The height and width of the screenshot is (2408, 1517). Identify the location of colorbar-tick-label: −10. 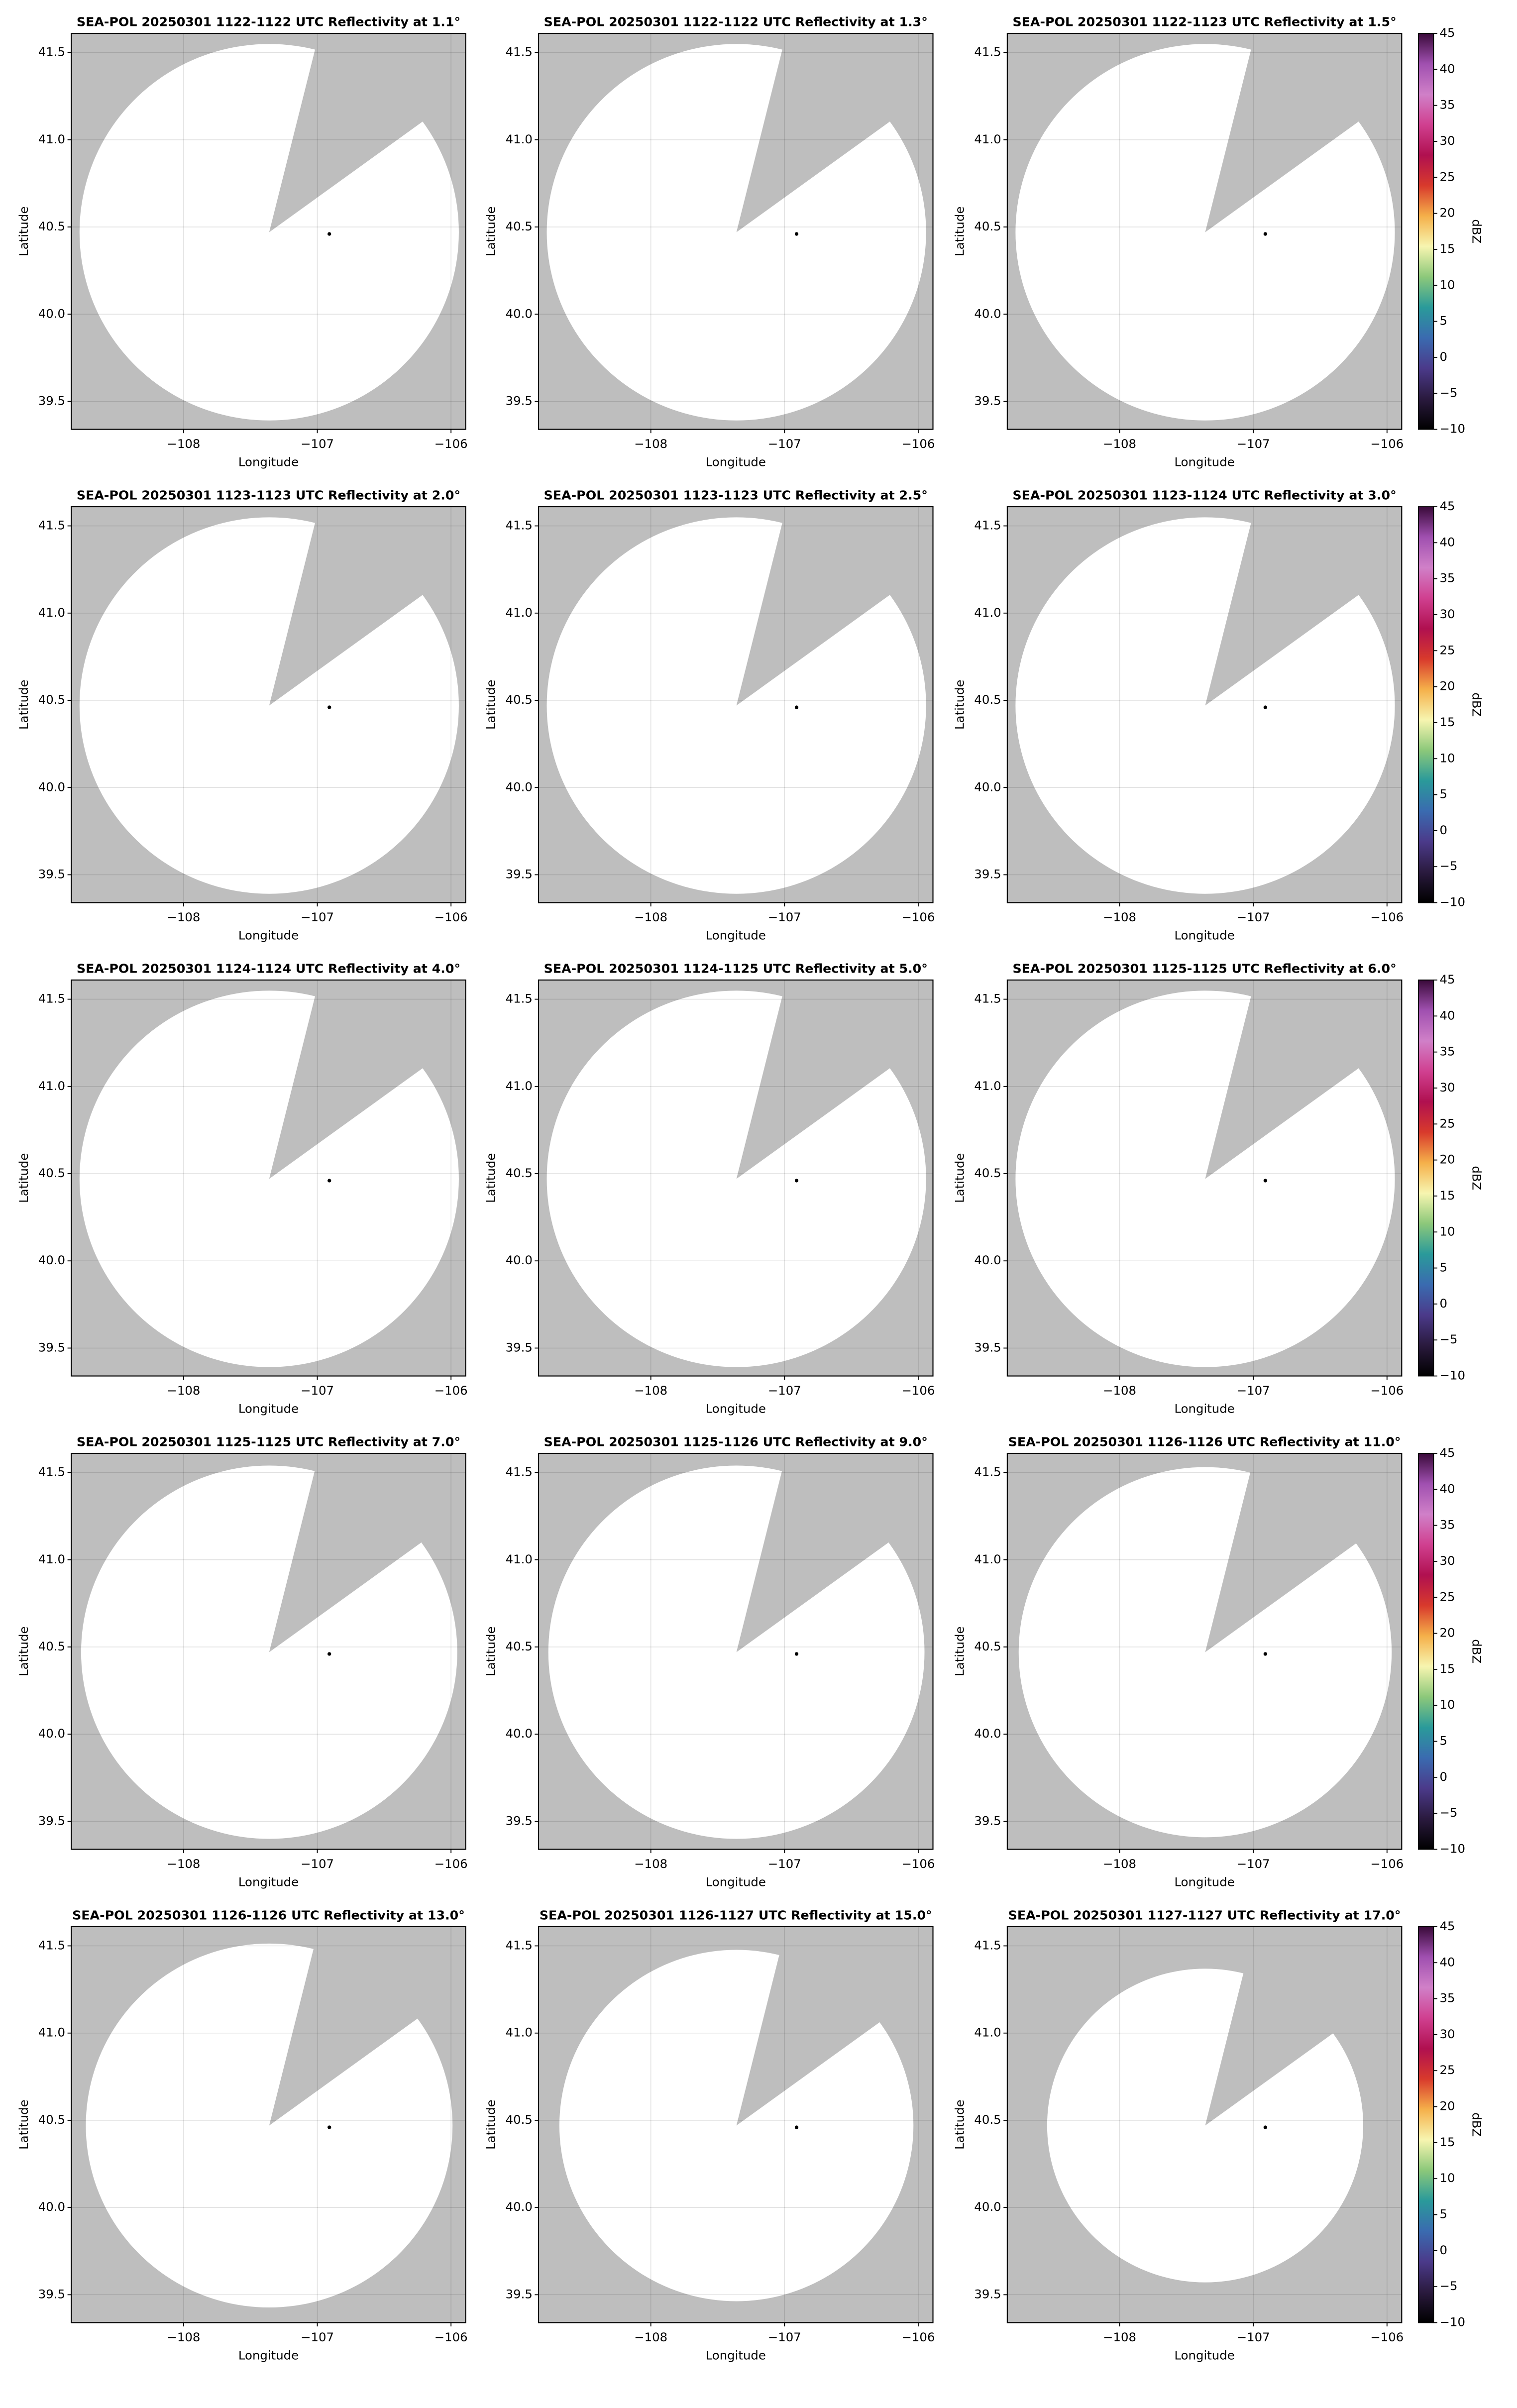
(1452, 1375).